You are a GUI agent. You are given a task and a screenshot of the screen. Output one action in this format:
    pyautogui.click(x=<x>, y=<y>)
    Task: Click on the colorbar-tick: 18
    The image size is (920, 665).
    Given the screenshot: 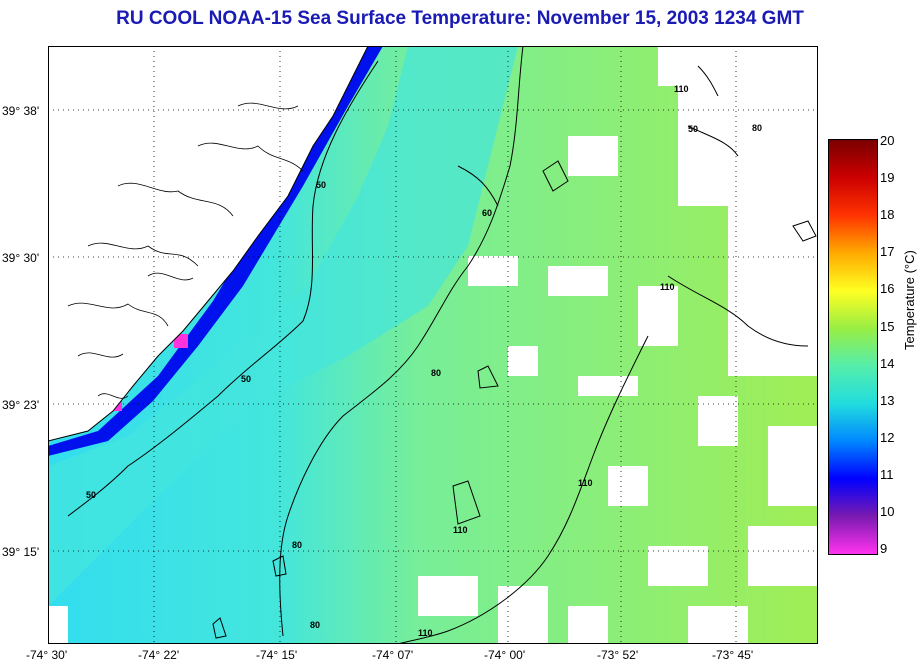 What is the action you would take?
    pyautogui.click(x=887, y=214)
    